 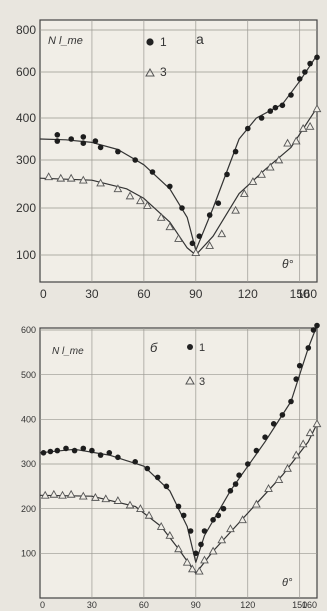 I want to click on legend-label-1: 1, so click(x=202, y=348).